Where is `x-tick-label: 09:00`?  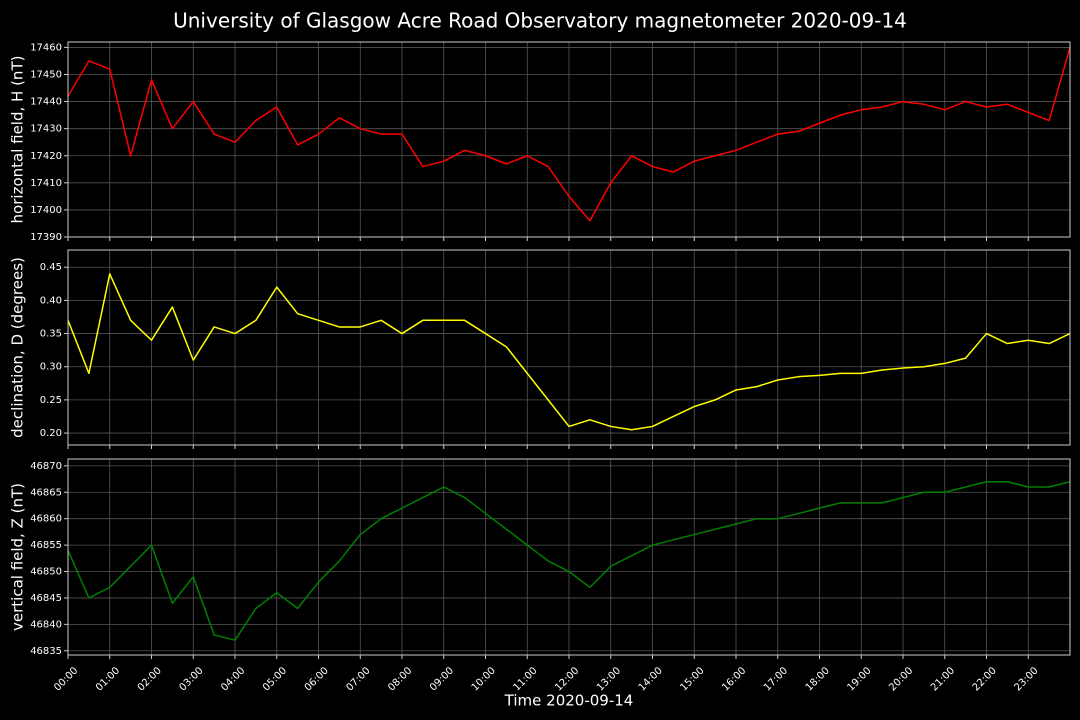 x-tick-label: 09:00 is located at coordinates (442, 679).